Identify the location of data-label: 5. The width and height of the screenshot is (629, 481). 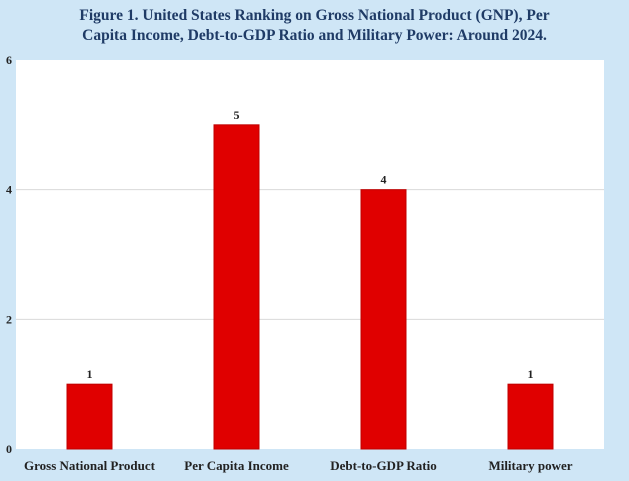
(237, 115).